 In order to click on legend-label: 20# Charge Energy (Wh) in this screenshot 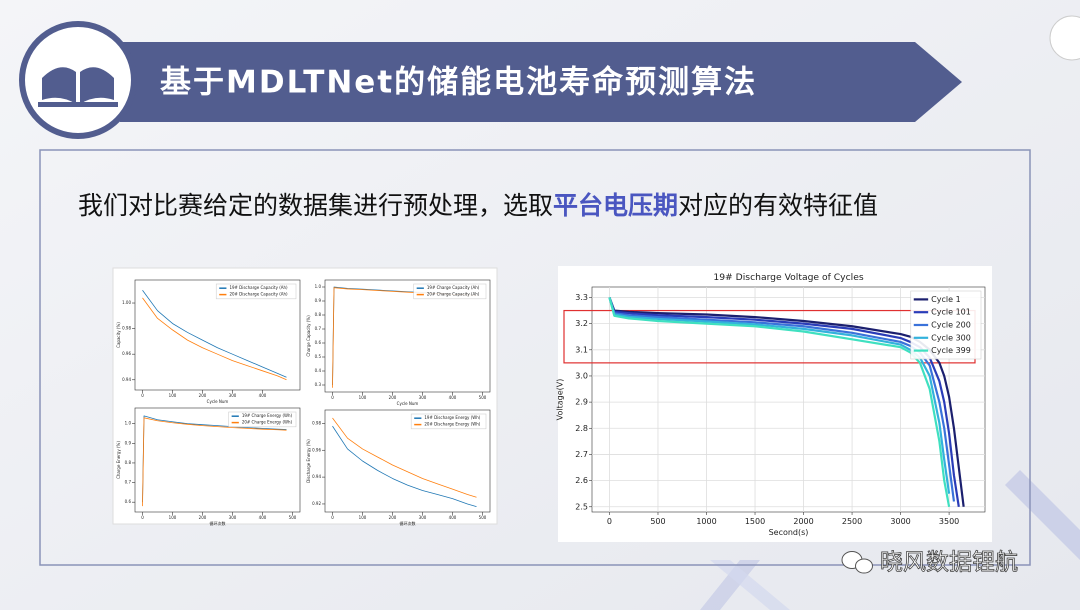, I will do `click(267, 422)`.